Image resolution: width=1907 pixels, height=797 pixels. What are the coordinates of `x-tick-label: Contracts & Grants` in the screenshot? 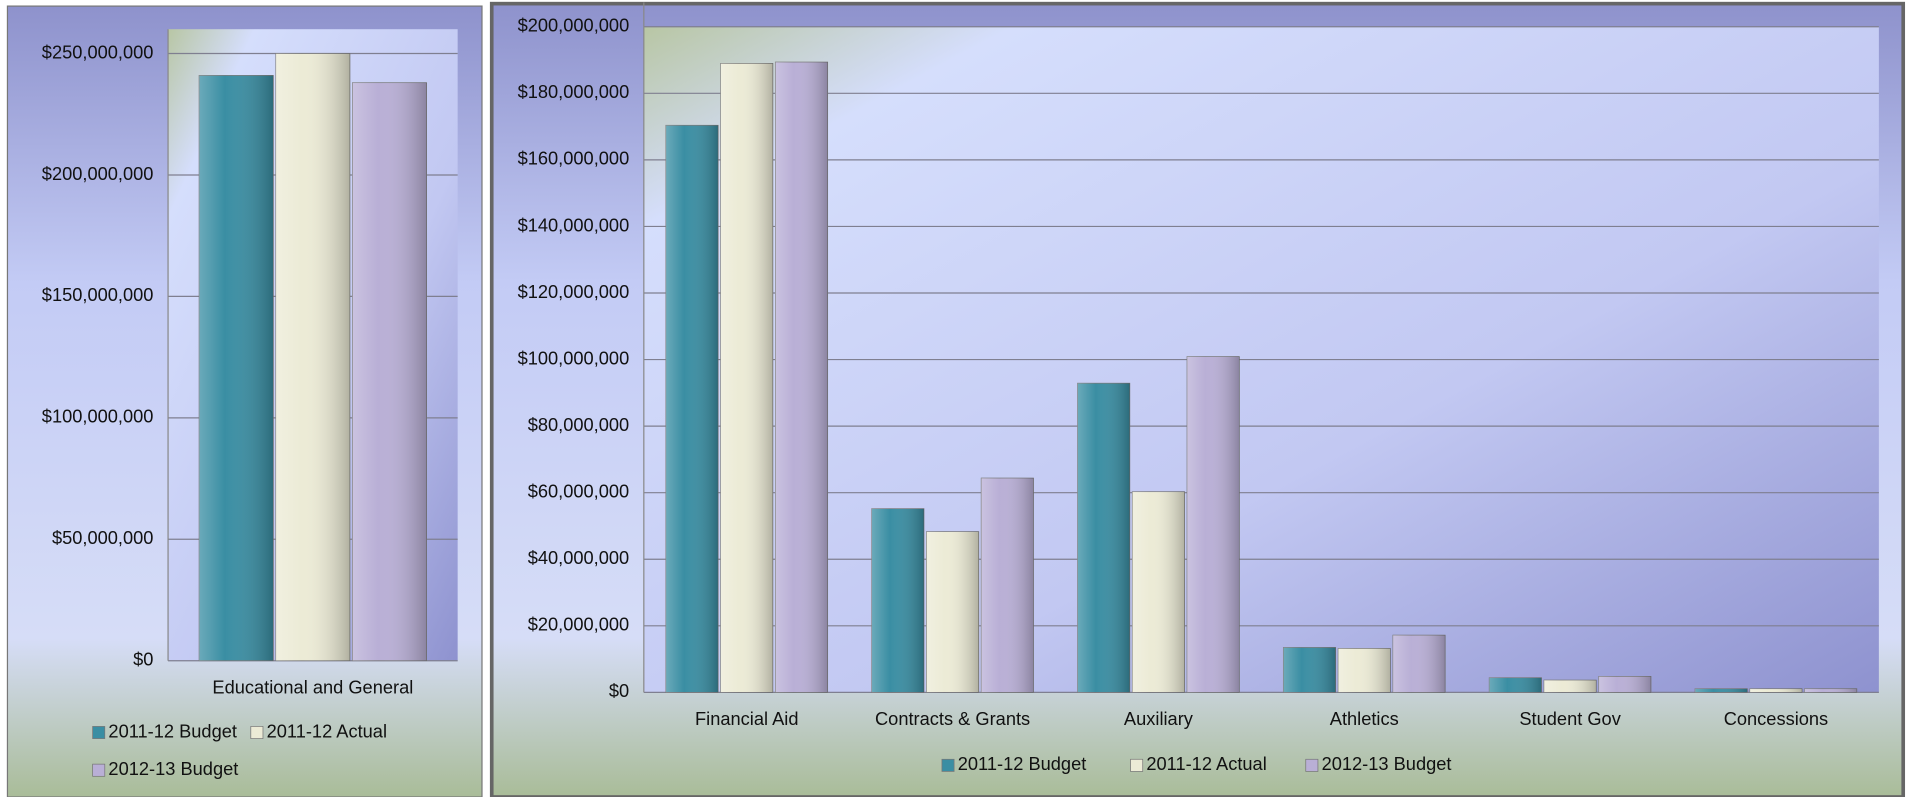 It's located at (952, 718).